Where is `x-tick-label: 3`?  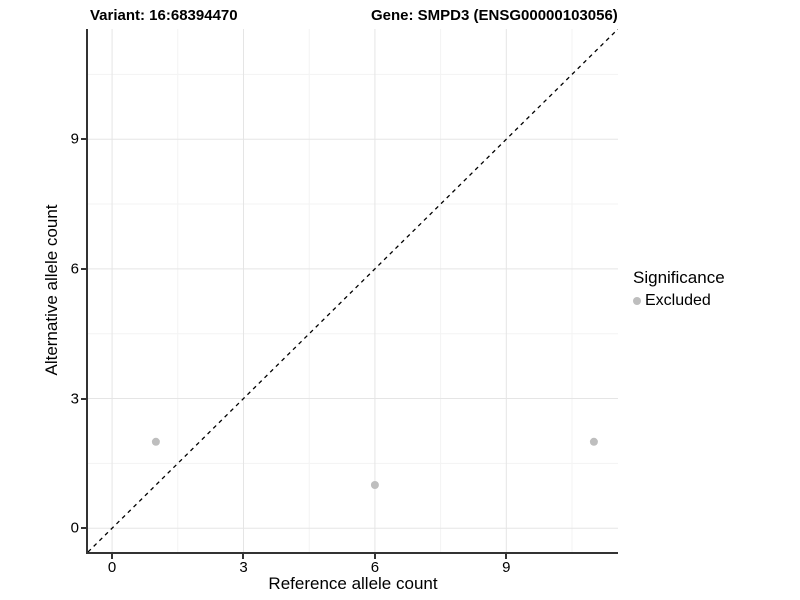 x-tick-label: 3 is located at coordinates (243, 567).